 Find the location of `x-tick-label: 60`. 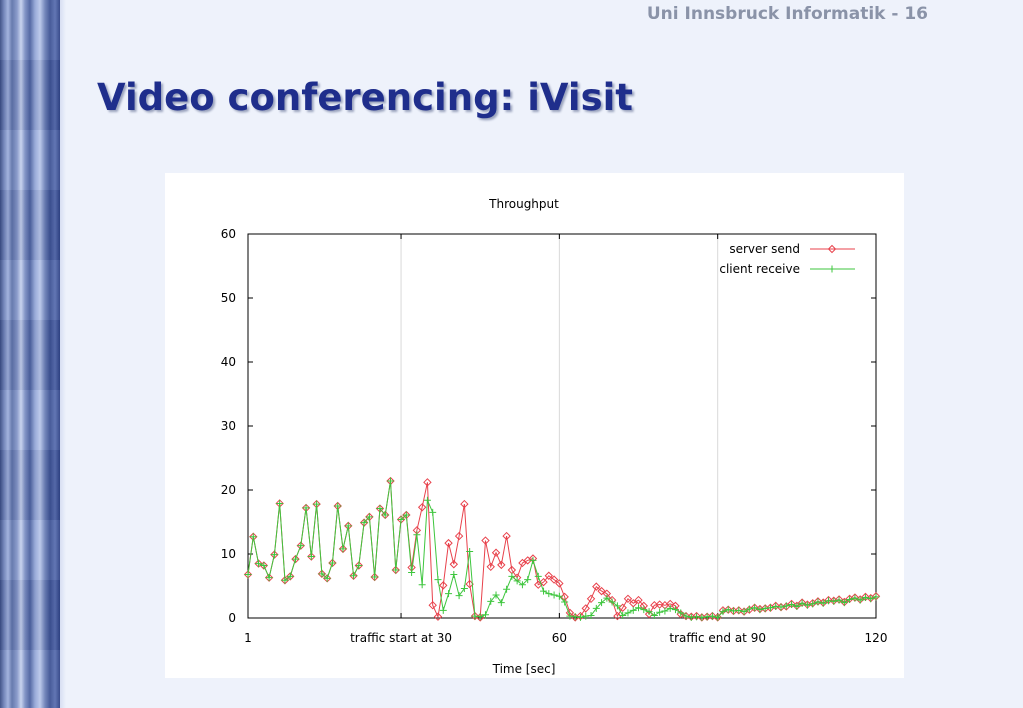

x-tick-label: 60 is located at coordinates (559, 638).